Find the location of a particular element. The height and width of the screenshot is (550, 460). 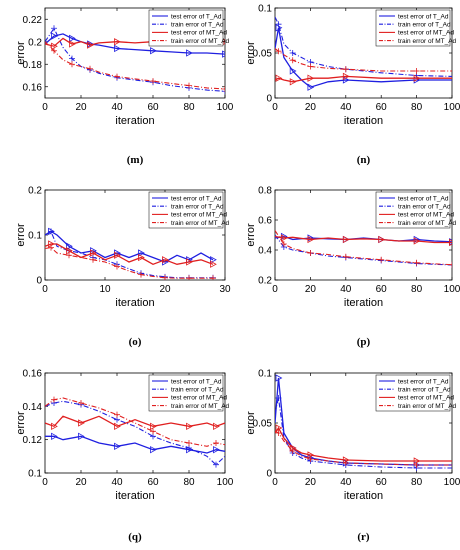

legend-label: train error of MT_Ad is located at coordinates (200, 223).